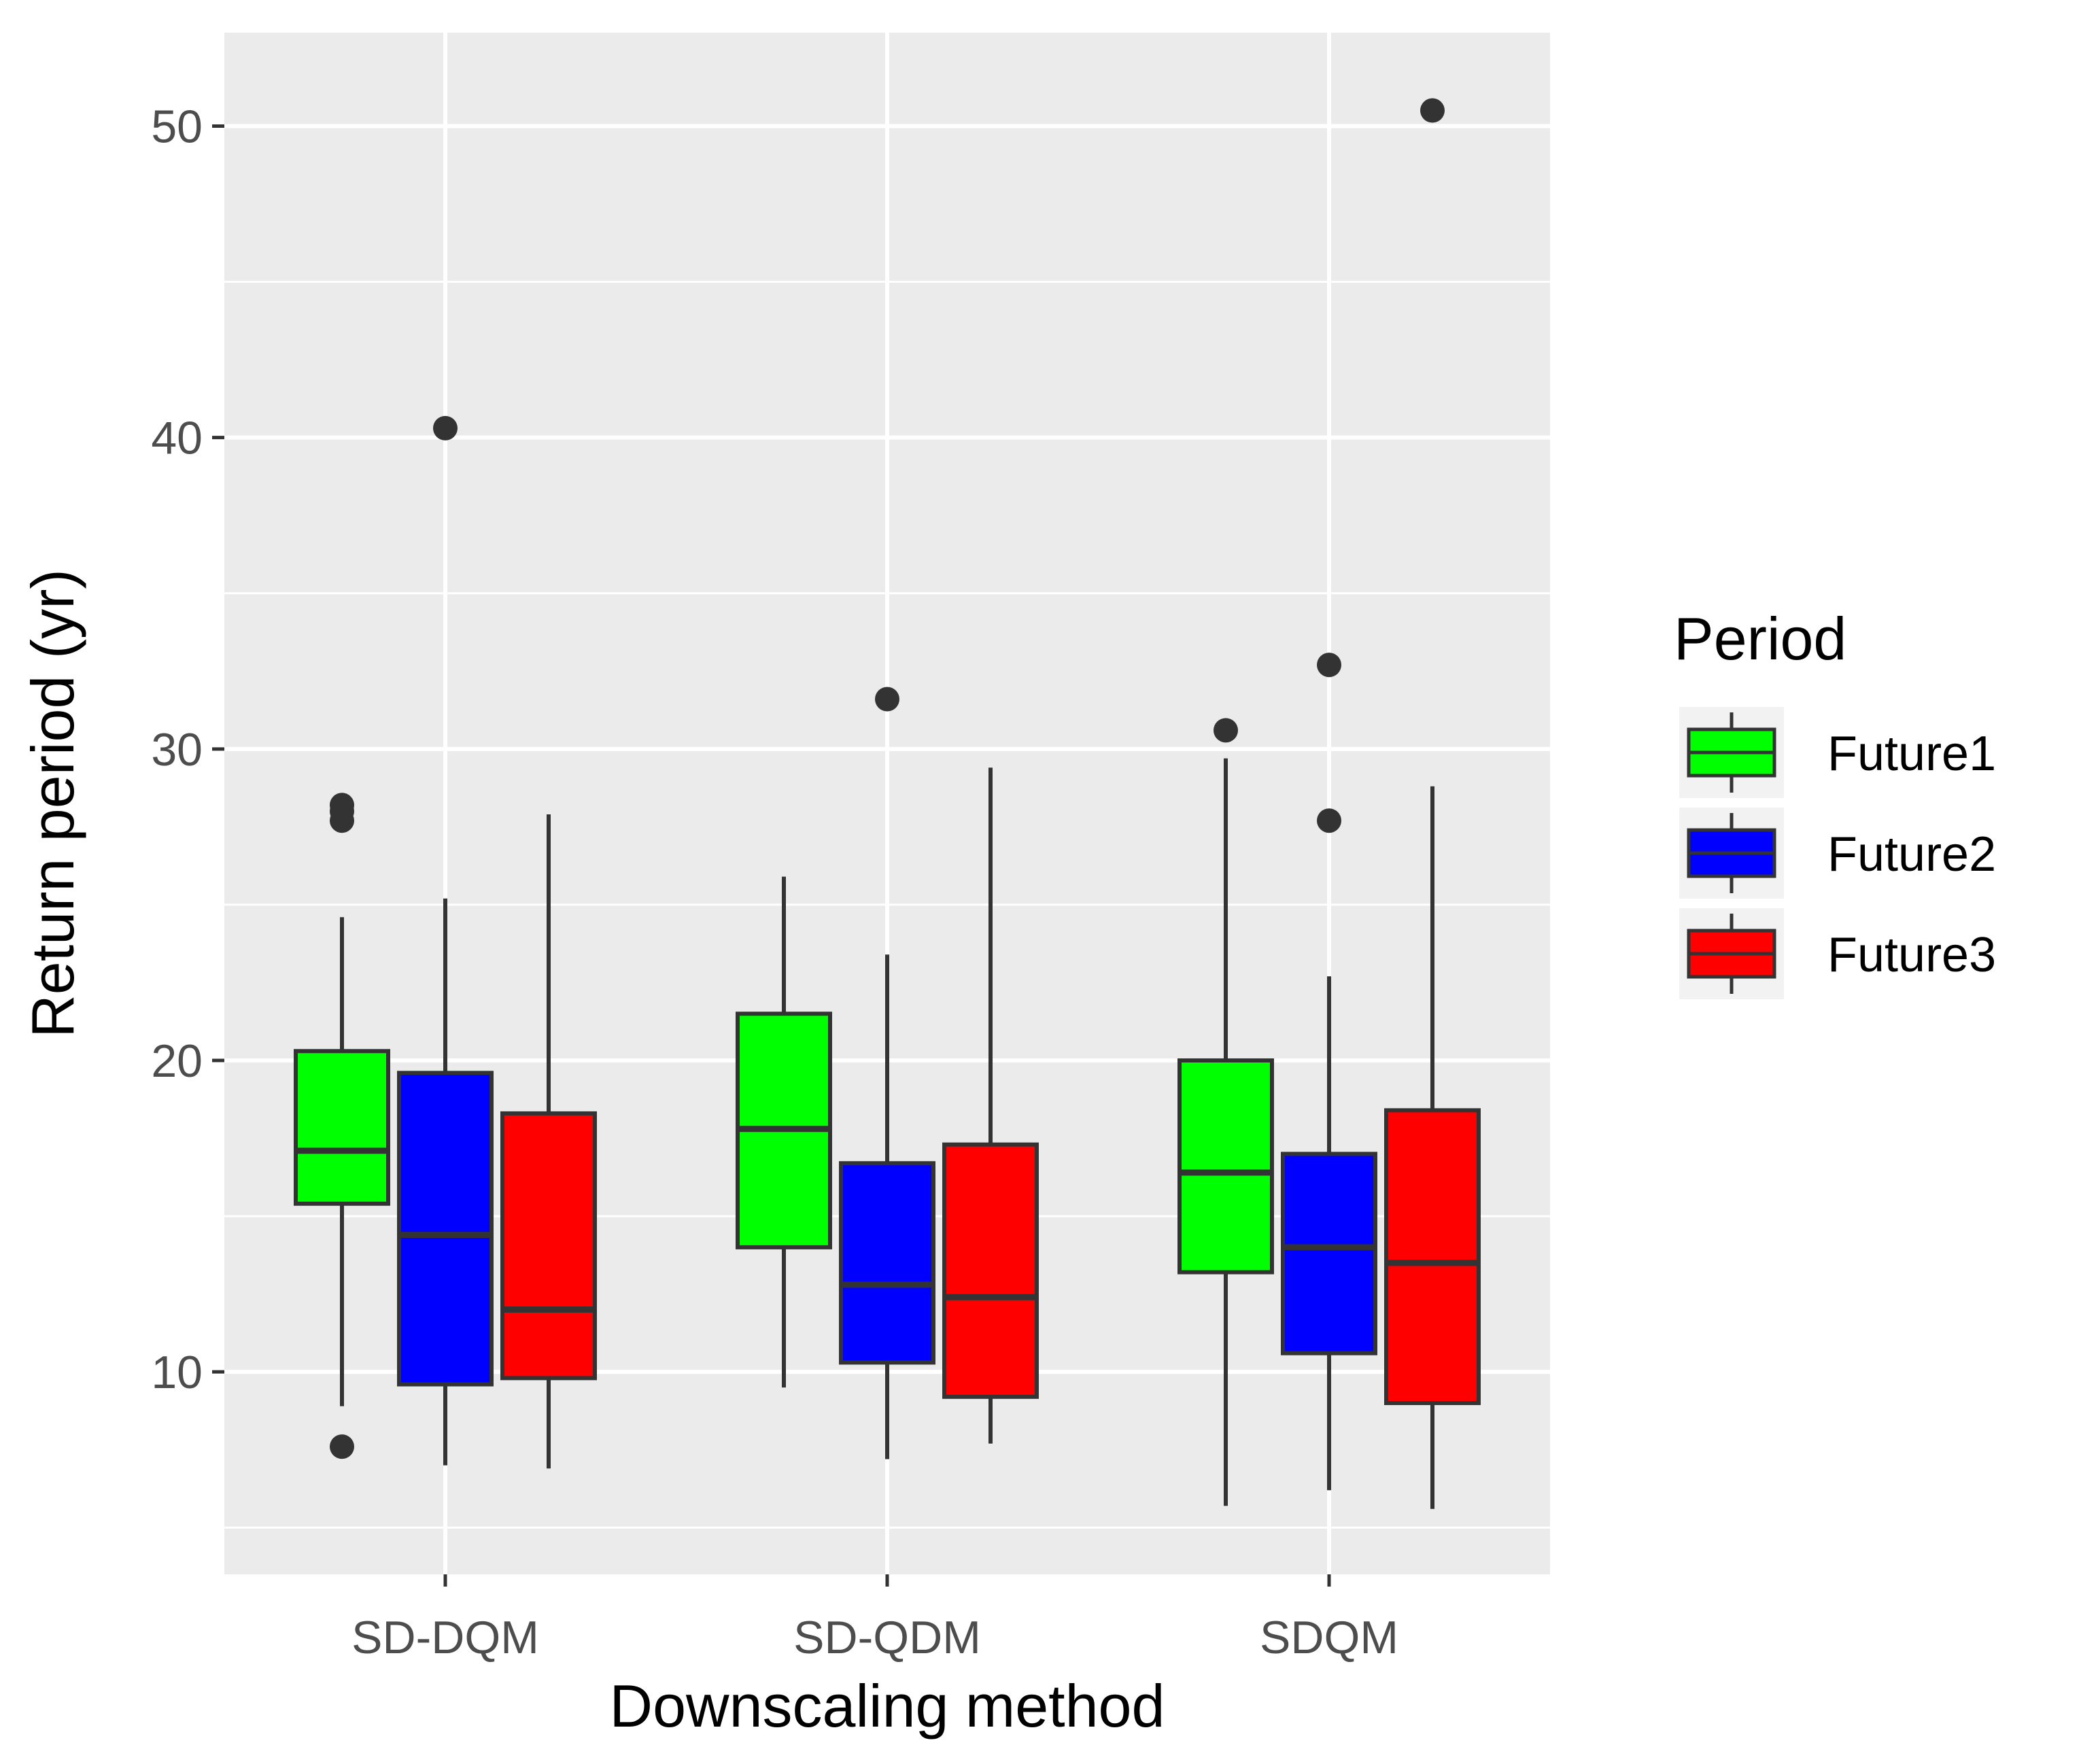  What do you see at coordinates (1912, 955) in the screenshot?
I see `legend-label: Future3` at bounding box center [1912, 955].